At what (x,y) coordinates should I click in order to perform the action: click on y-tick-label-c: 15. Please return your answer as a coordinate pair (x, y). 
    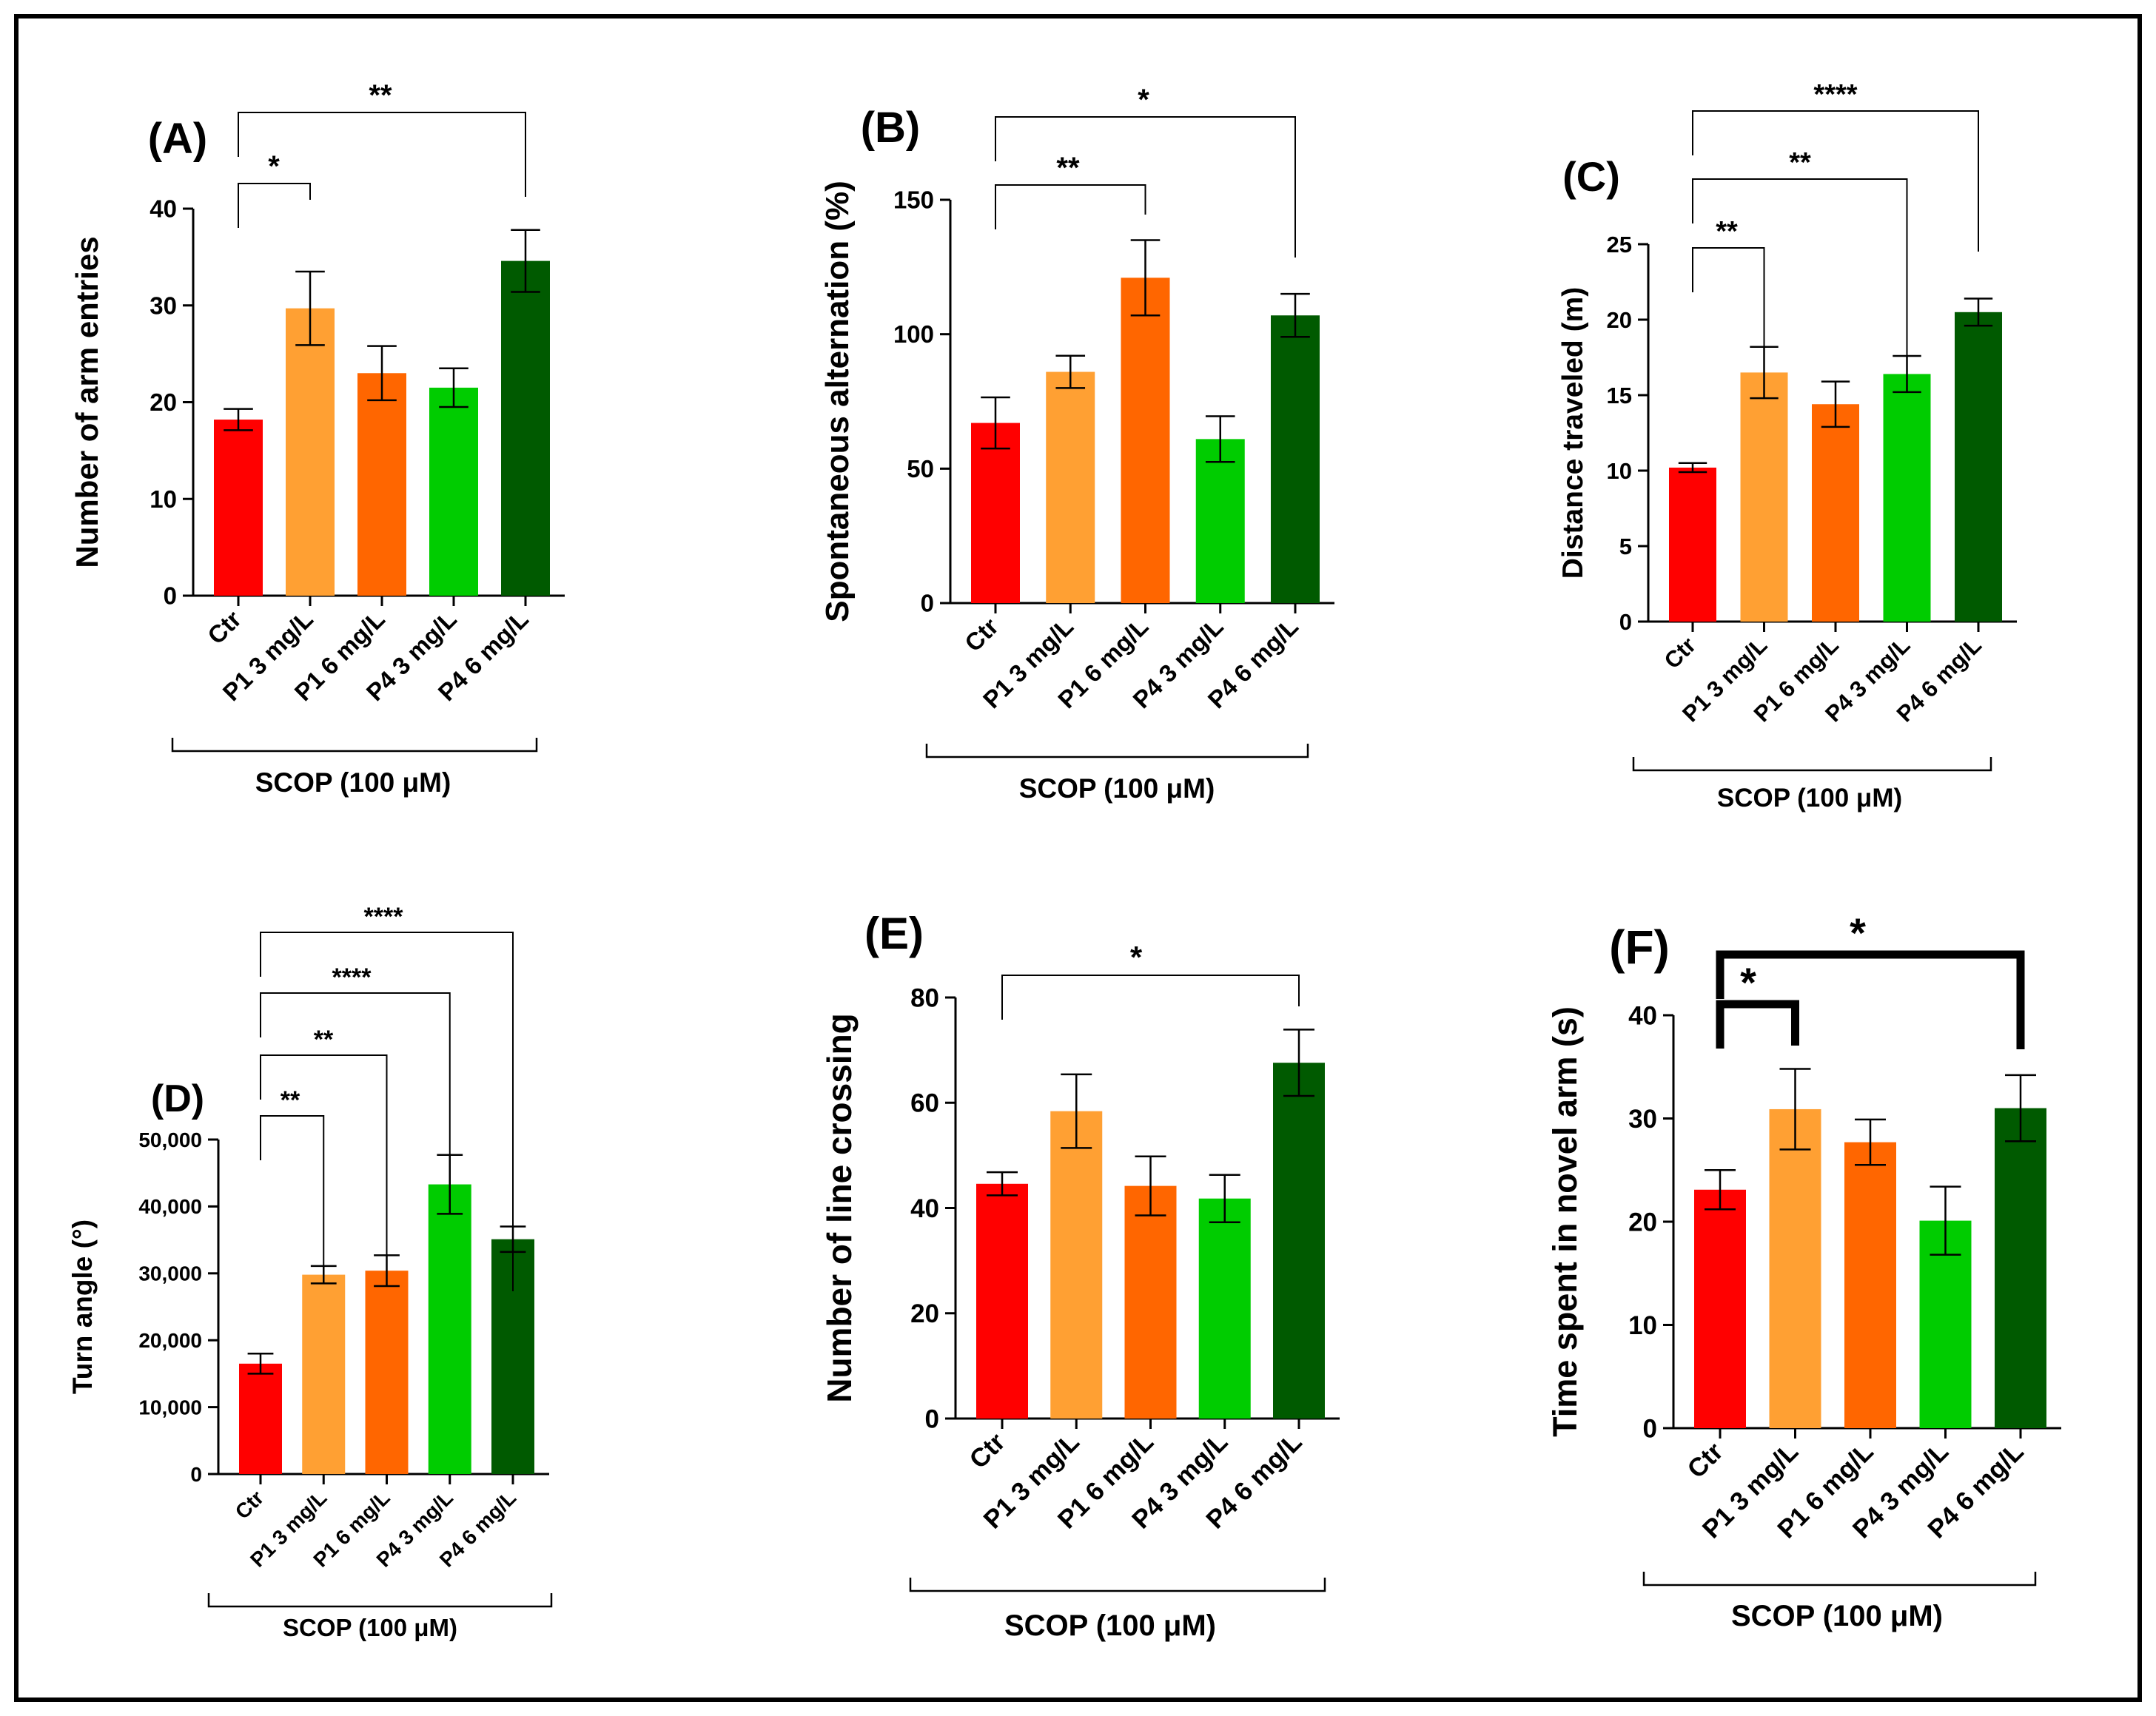
    Looking at the image, I should click on (1620, 395).